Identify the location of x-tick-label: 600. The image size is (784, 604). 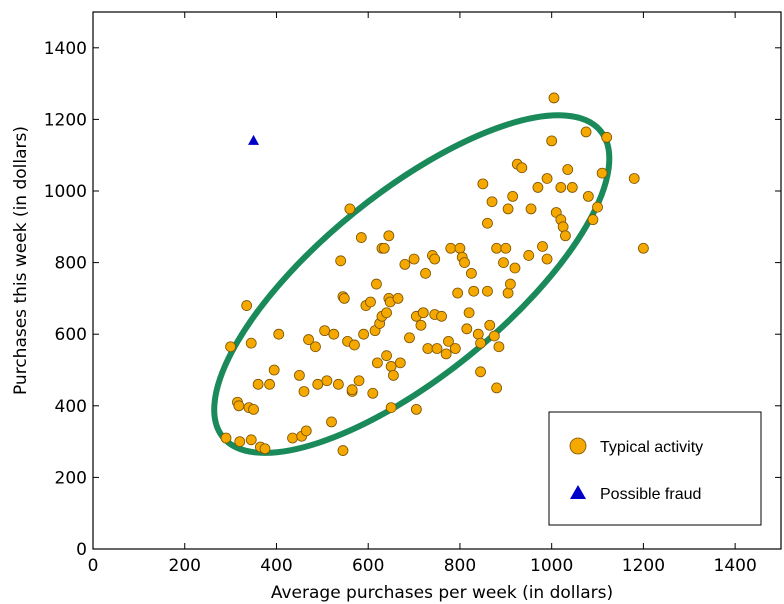
(368, 566).